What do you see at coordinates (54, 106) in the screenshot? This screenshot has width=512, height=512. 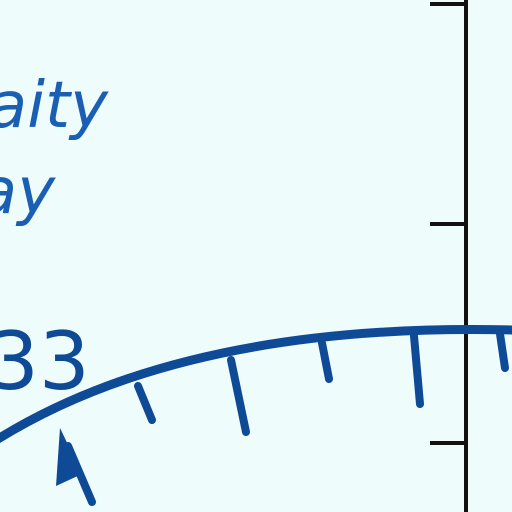 I see `partial-label-aity: aity` at bounding box center [54, 106].